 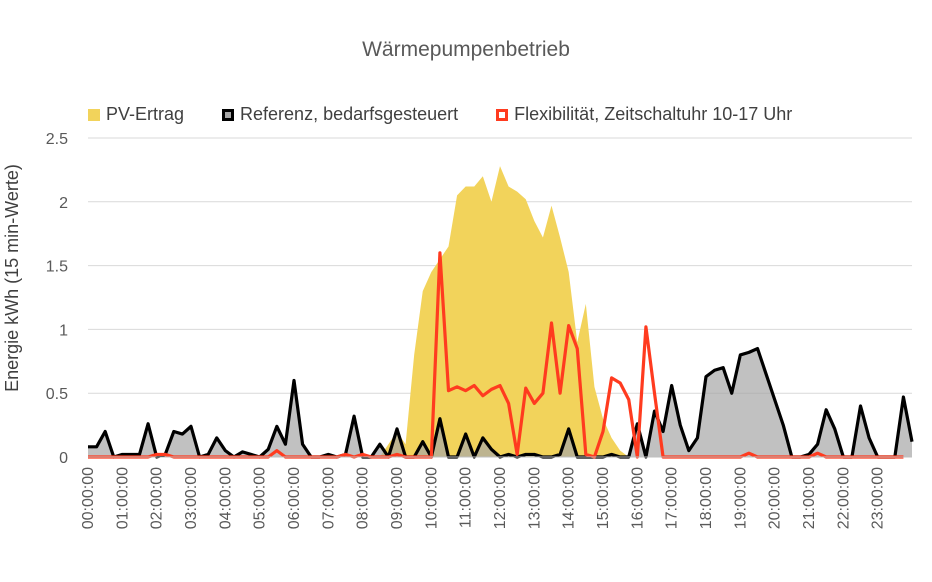 I want to click on legend-label-pv: PV-Ertrag, so click(x=145, y=114).